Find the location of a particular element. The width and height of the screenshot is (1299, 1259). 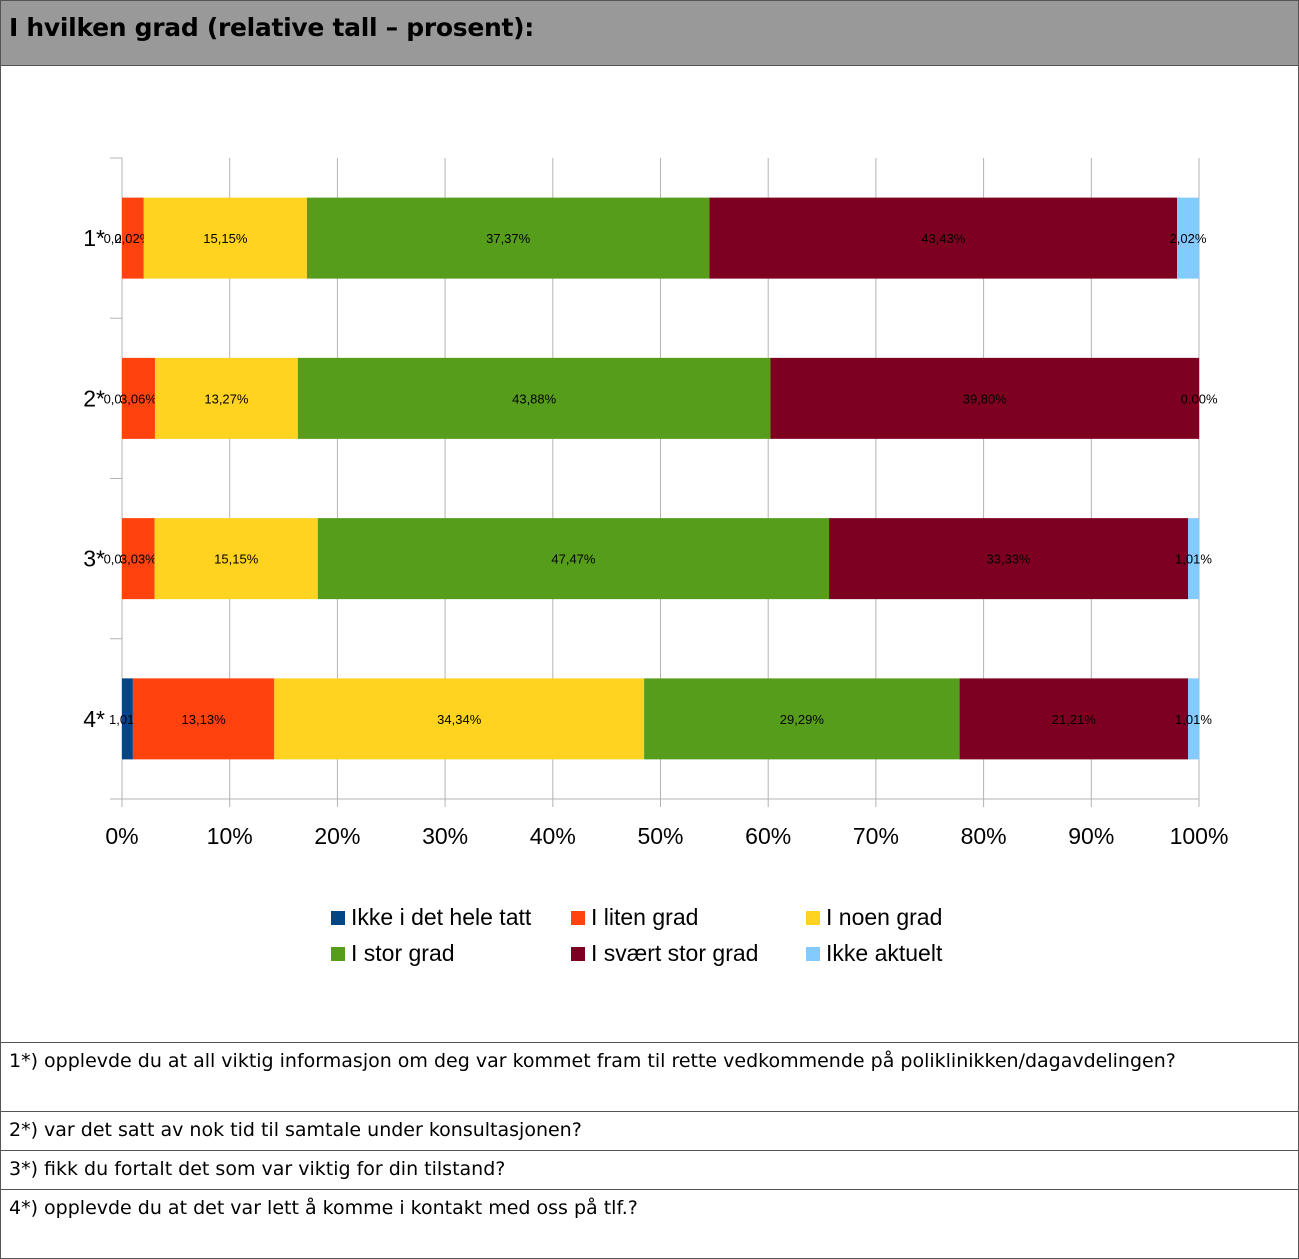

x-tick-label: 70% is located at coordinates (876, 836).